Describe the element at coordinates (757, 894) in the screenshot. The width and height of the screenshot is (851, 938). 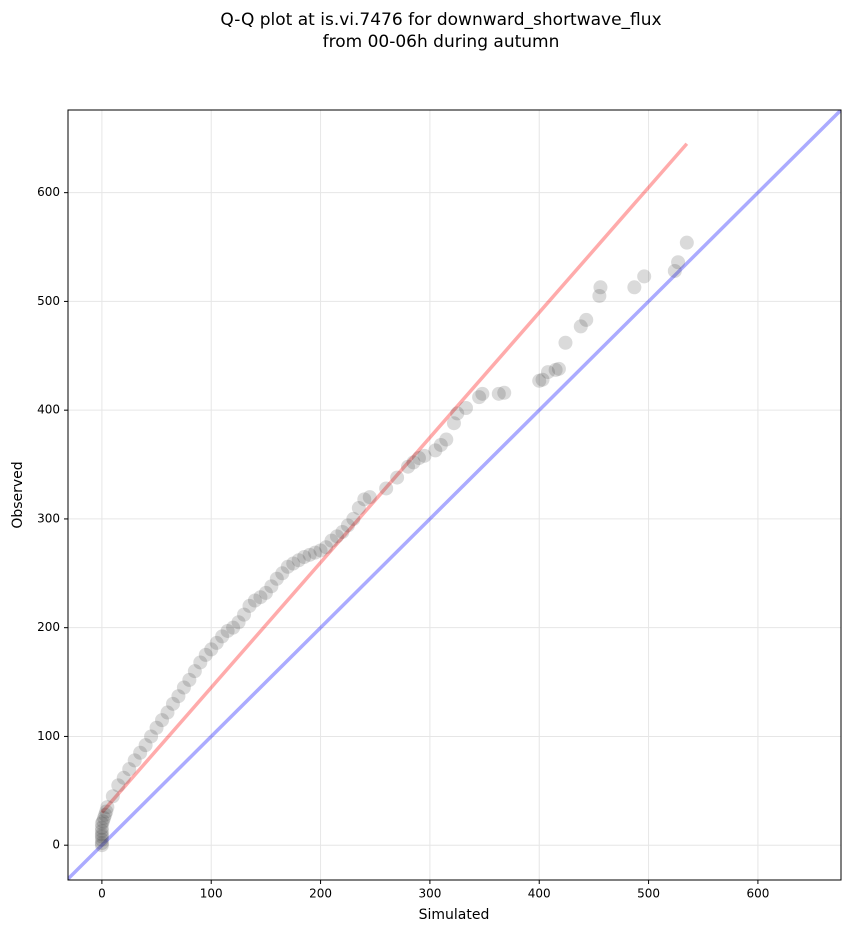
I see `x-tick-label: 600` at that location.